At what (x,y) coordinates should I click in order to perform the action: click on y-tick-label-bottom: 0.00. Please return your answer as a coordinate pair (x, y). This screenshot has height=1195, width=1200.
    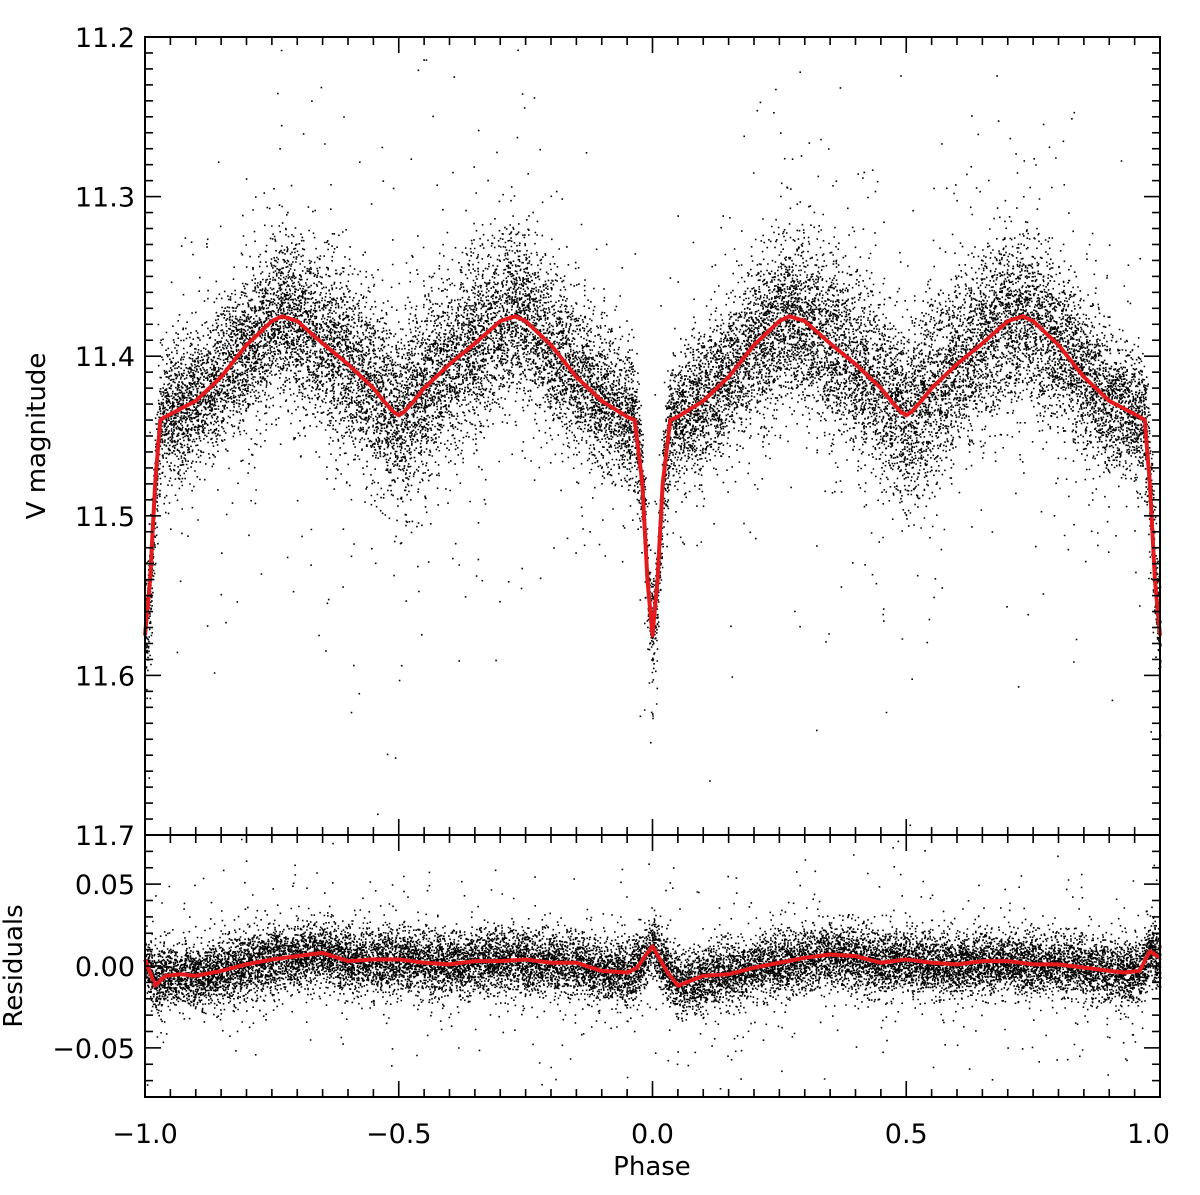
    Looking at the image, I should click on (105, 967).